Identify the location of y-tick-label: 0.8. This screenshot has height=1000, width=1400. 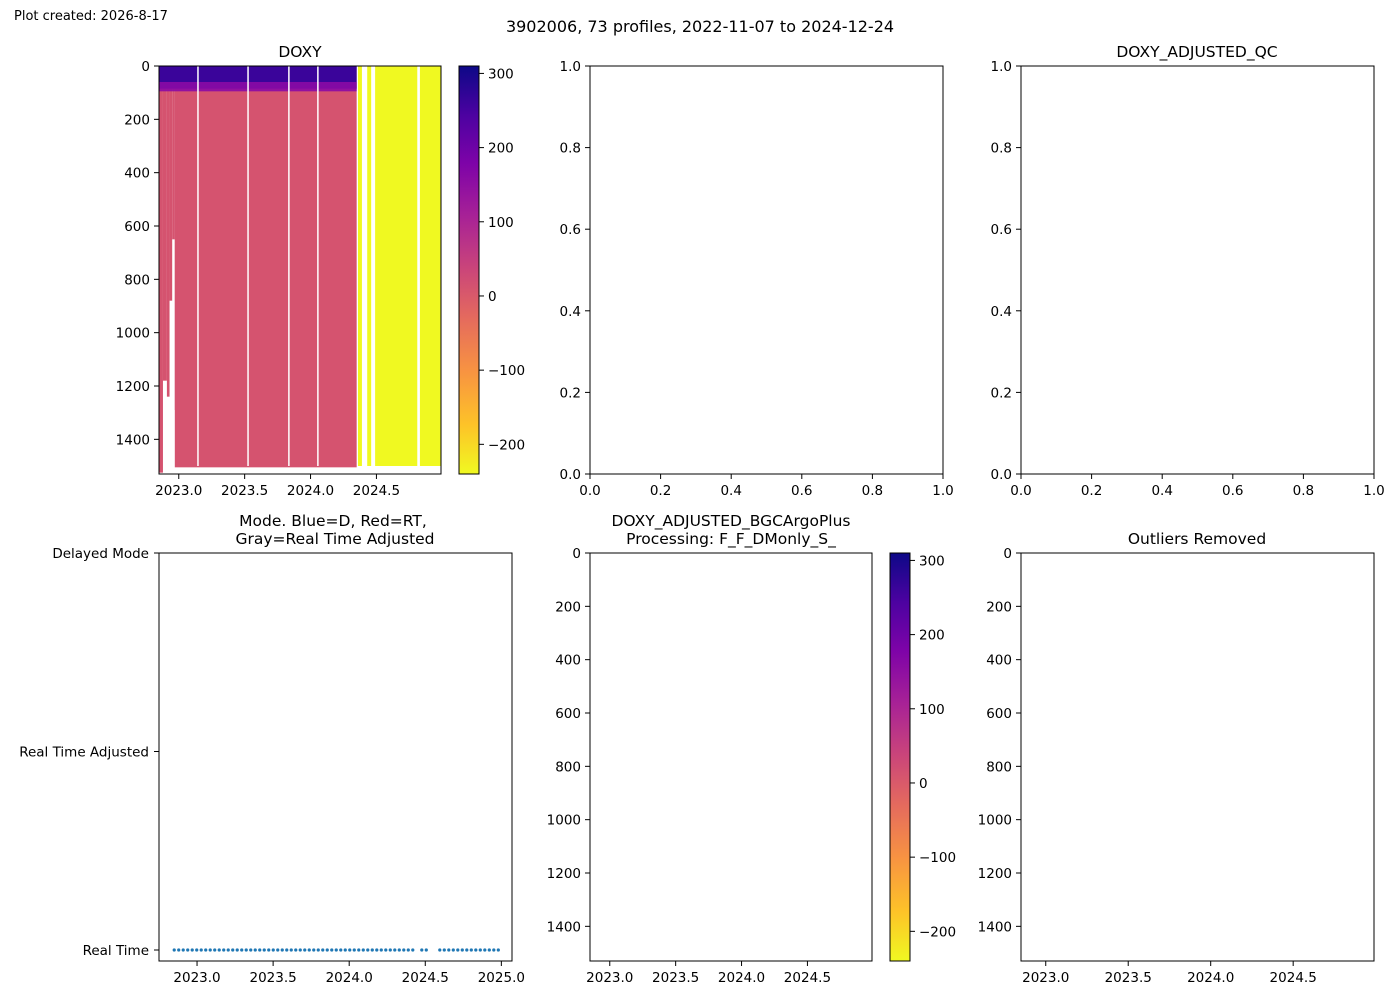
(570, 149).